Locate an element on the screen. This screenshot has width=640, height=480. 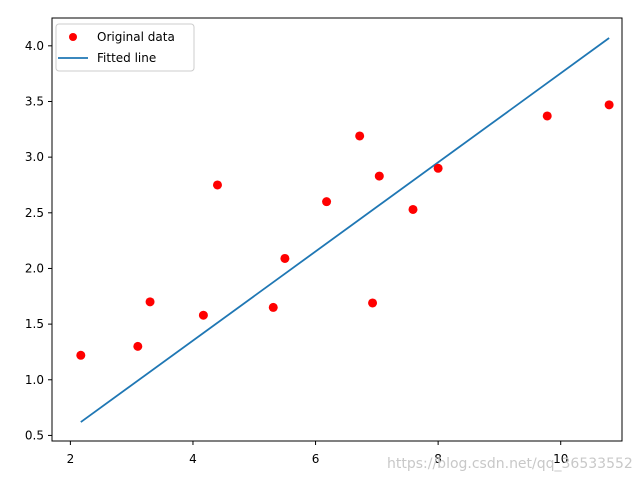
legend-box is located at coordinates (125, 47).